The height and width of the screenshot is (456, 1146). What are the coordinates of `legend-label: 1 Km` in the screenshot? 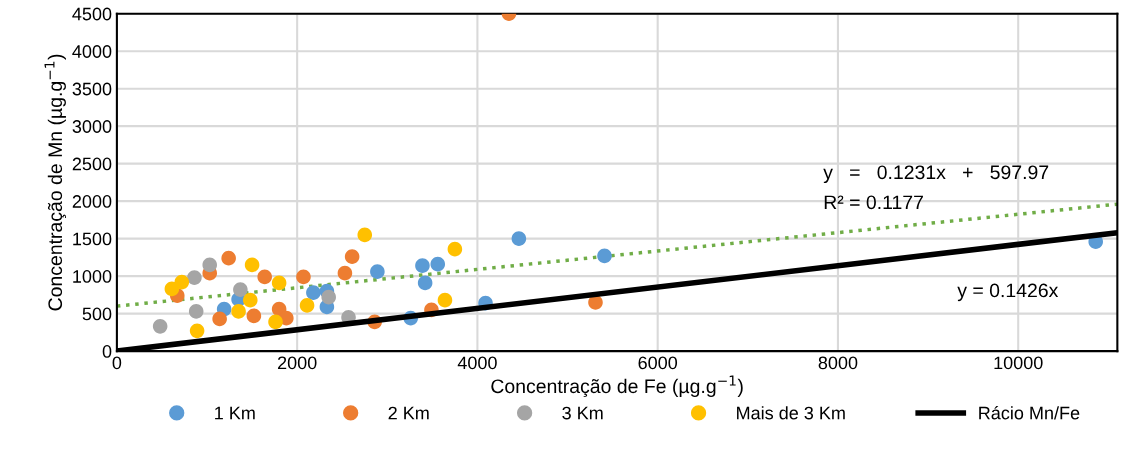 It's located at (235, 413).